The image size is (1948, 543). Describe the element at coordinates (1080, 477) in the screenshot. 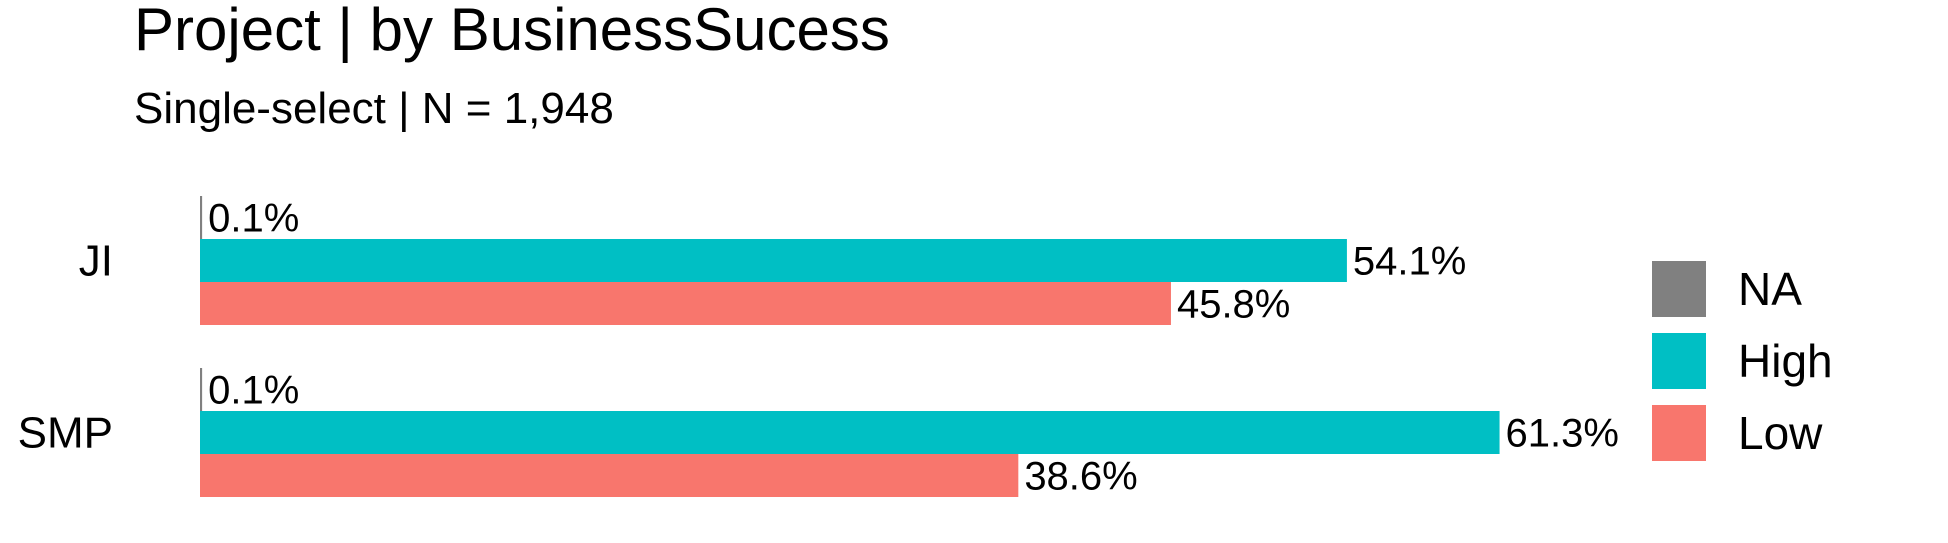

I see `data-label-smp-low: 38.6%` at that location.